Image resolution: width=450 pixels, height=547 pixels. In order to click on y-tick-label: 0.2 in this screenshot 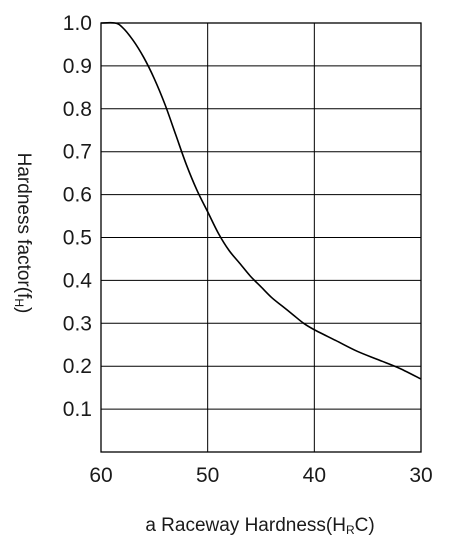, I will do `click(77, 366)`.